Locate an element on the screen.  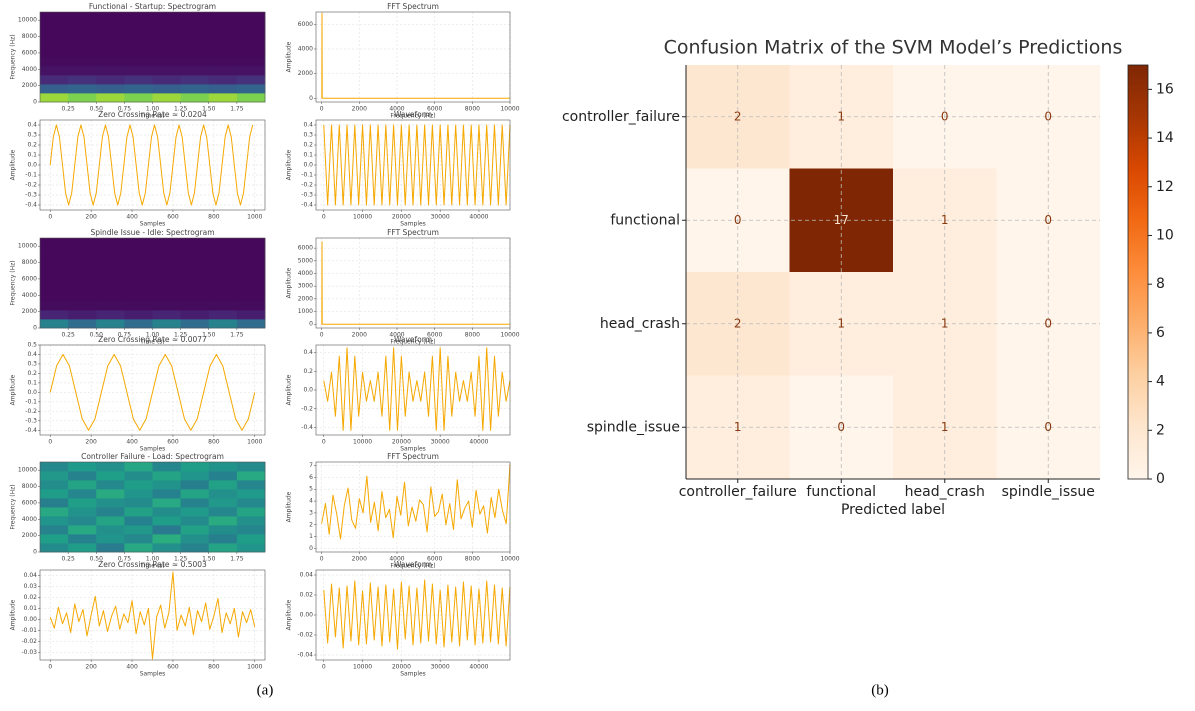
x-tick-label: 800 is located at coordinates (214, 217).